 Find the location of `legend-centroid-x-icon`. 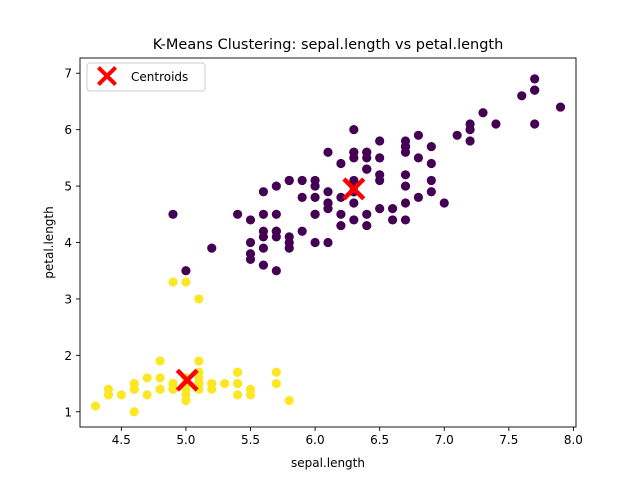

legend-centroid-x-icon is located at coordinates (107, 76).